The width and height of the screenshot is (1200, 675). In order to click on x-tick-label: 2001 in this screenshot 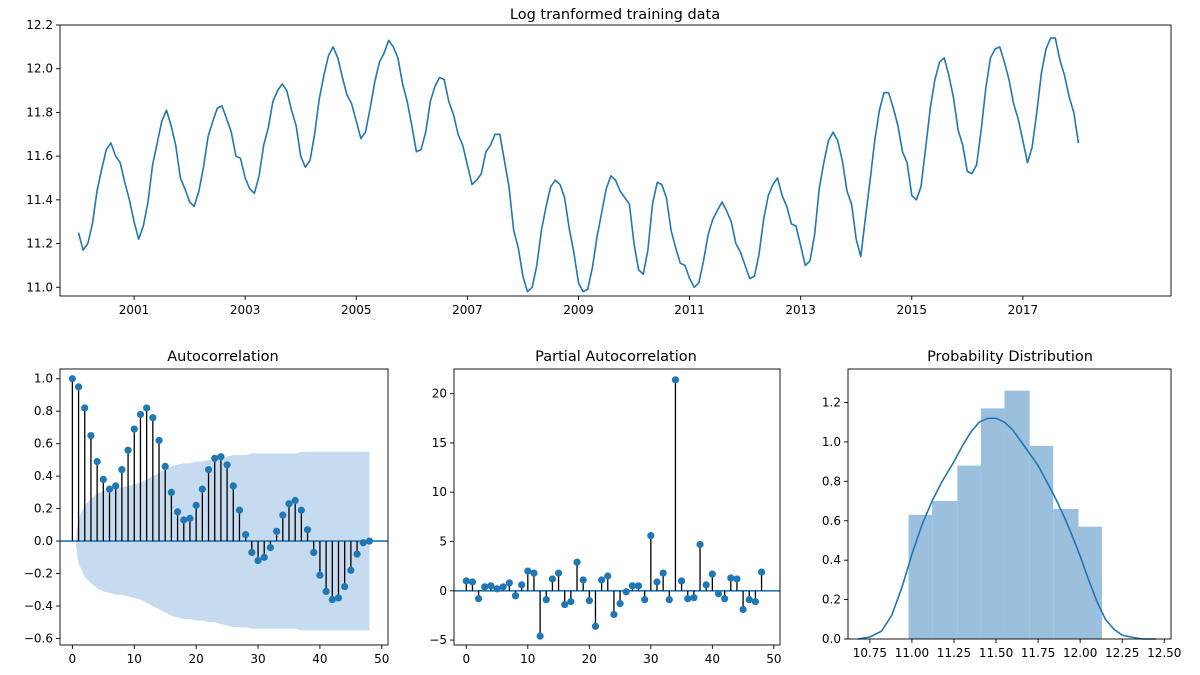, I will do `click(134, 310)`.